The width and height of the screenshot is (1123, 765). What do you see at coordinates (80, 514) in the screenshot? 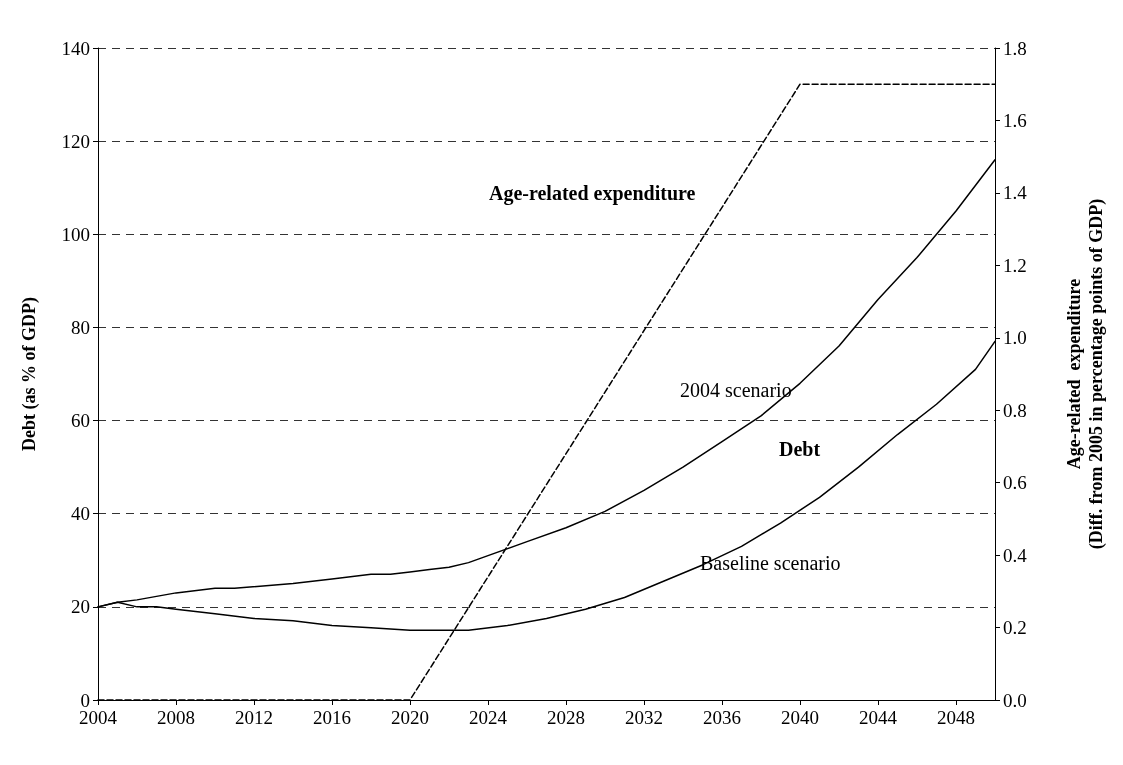
I see `y-tick-label: 40` at bounding box center [80, 514].